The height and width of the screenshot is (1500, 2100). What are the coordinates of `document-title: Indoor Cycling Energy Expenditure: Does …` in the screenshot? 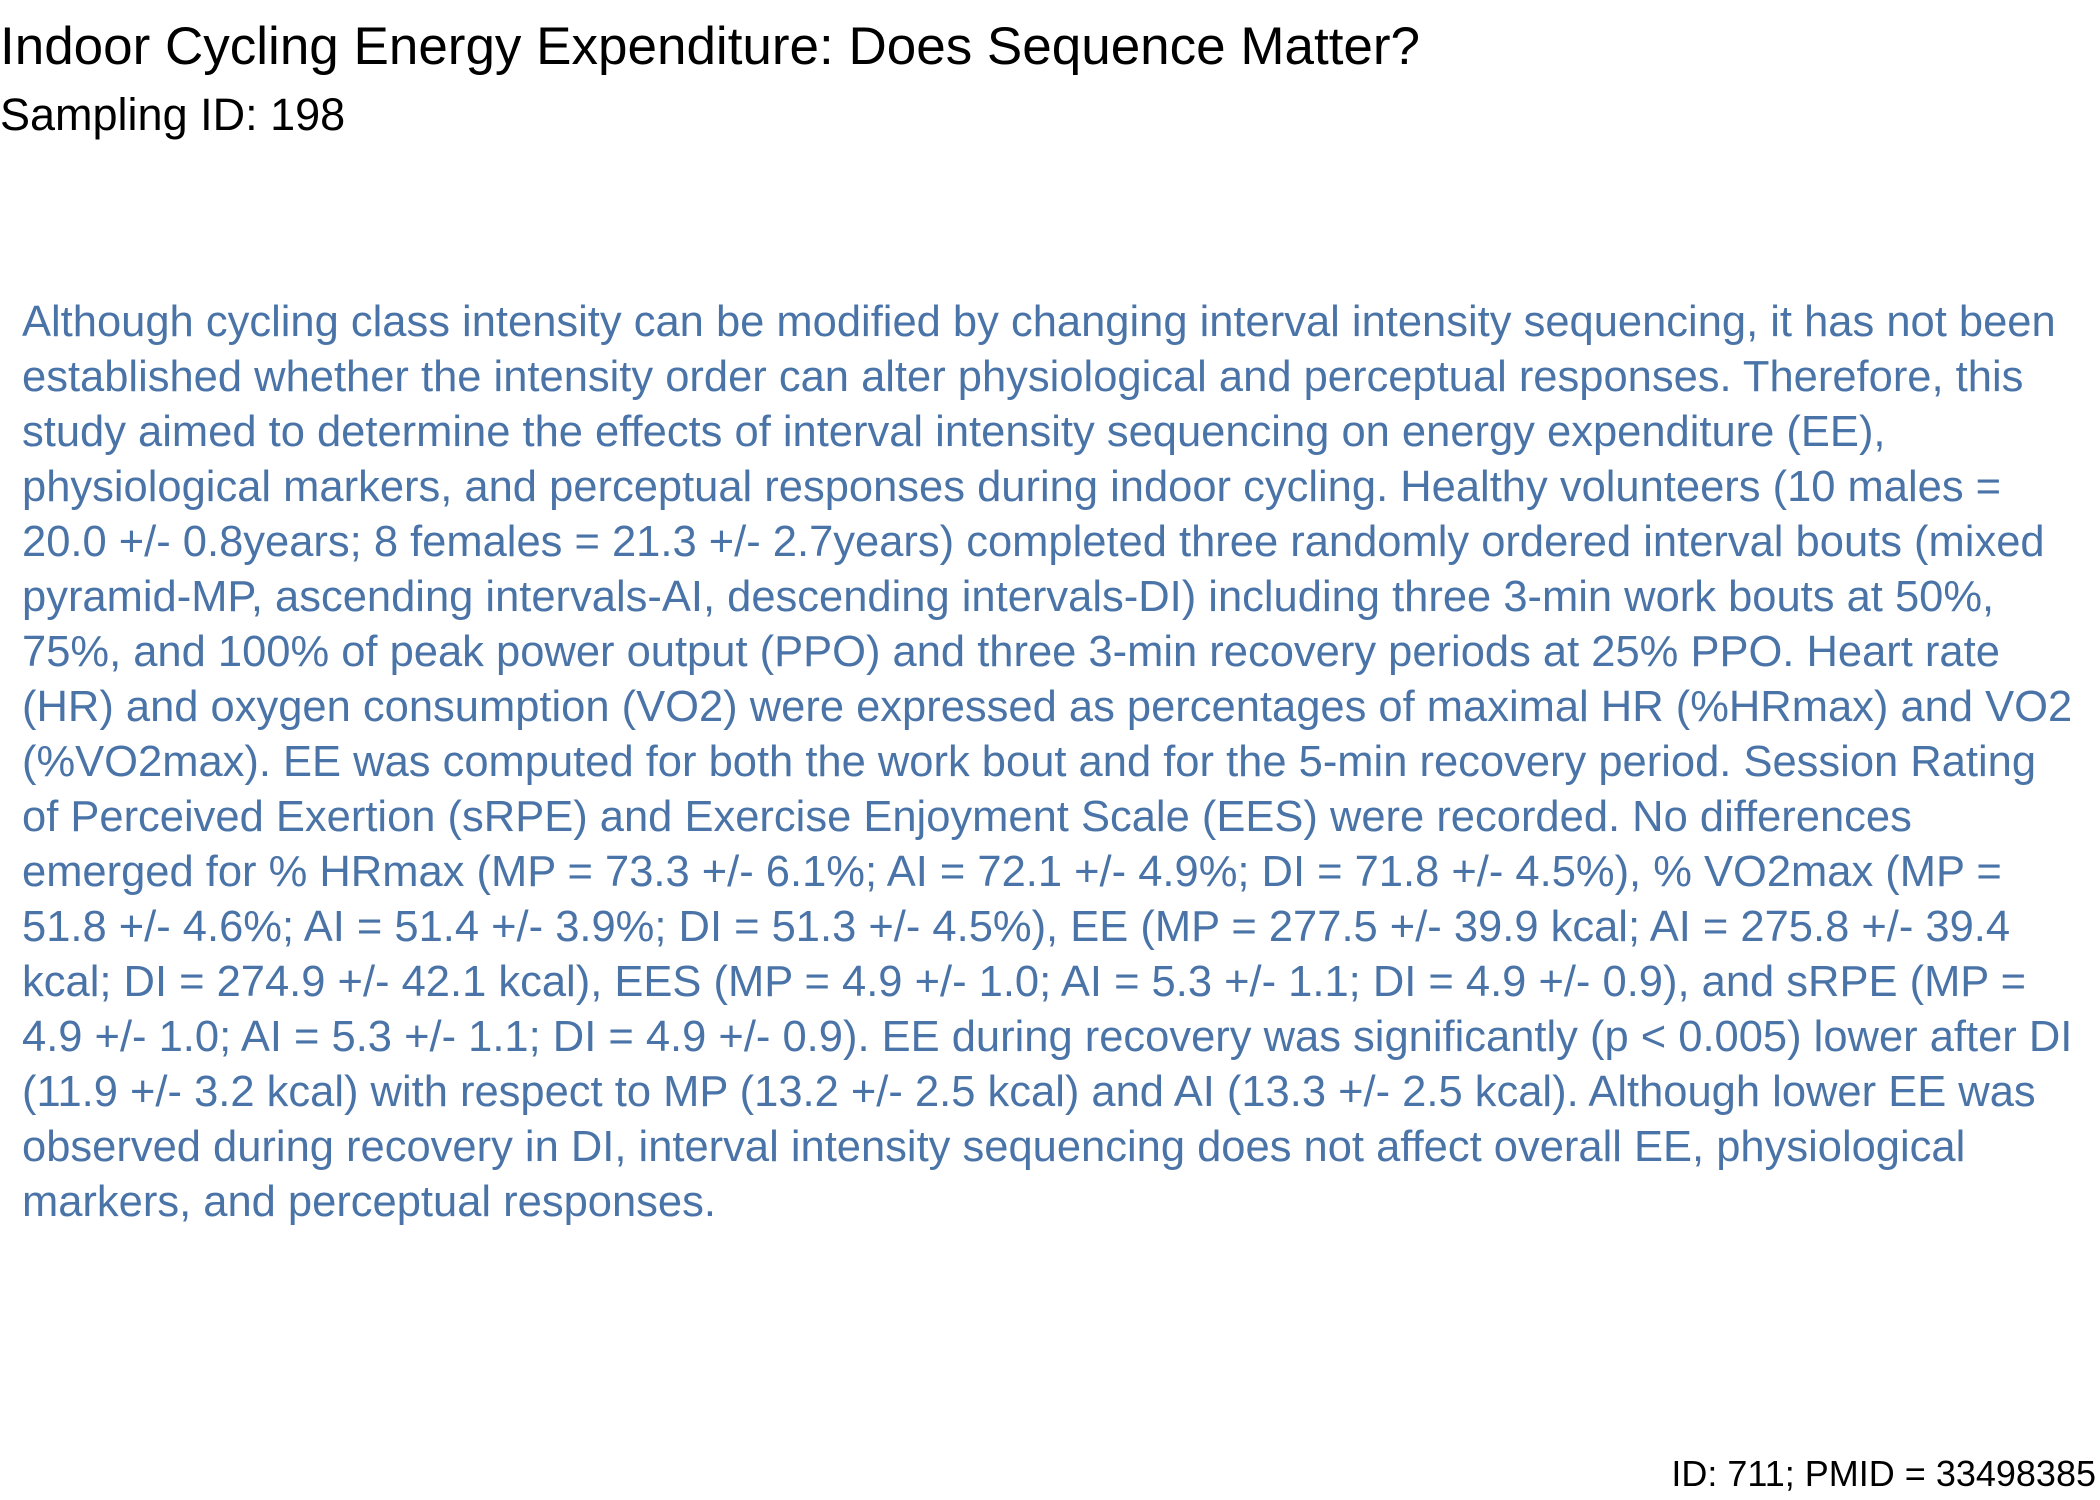 It's located at (710, 46).